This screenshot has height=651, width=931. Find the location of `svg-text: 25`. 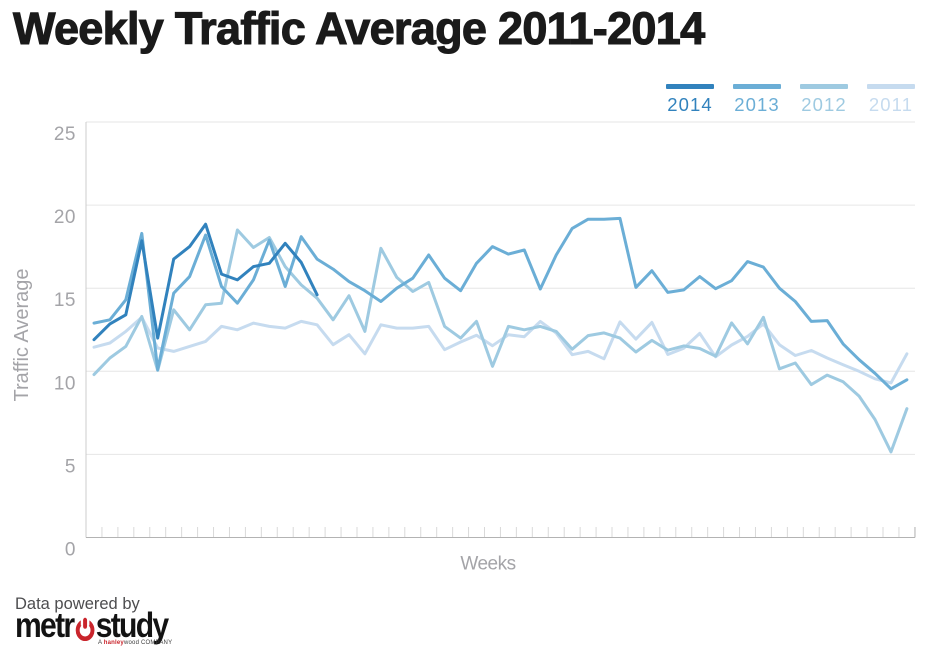

svg-text: 25 is located at coordinates (65, 134).